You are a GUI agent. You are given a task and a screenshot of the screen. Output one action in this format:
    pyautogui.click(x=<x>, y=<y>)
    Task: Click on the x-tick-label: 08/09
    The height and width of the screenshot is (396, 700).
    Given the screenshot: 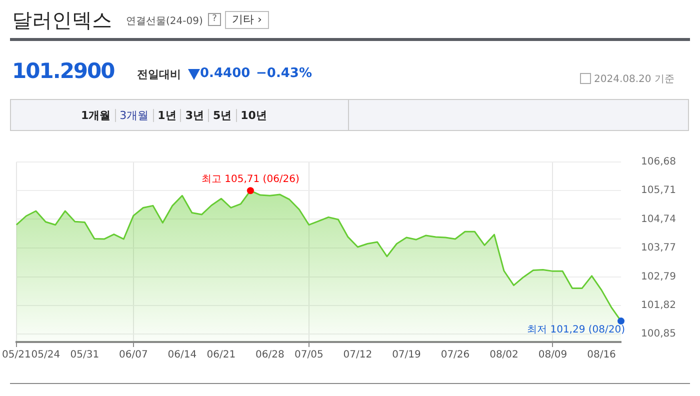 What is the action you would take?
    pyautogui.click(x=553, y=355)
    